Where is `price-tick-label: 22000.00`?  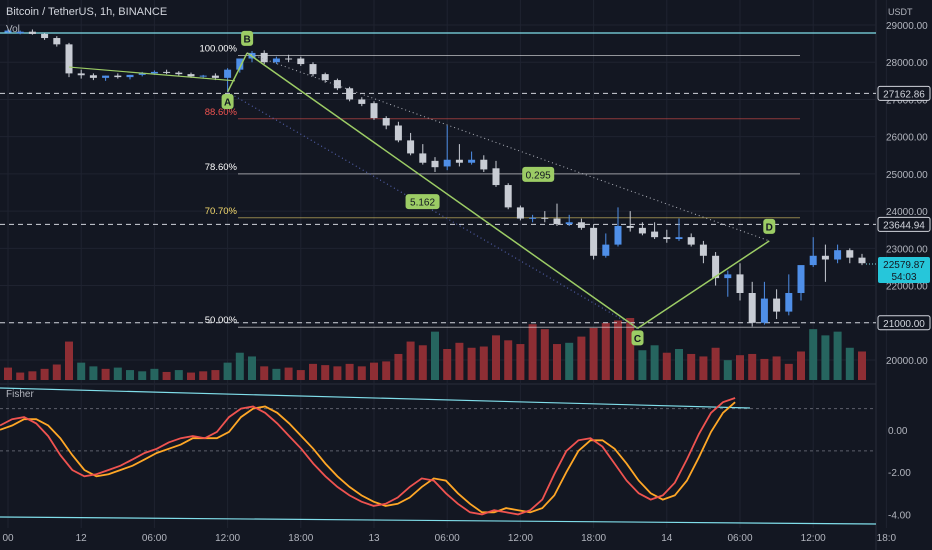
price-tick-label: 22000.00 is located at coordinates (907, 287).